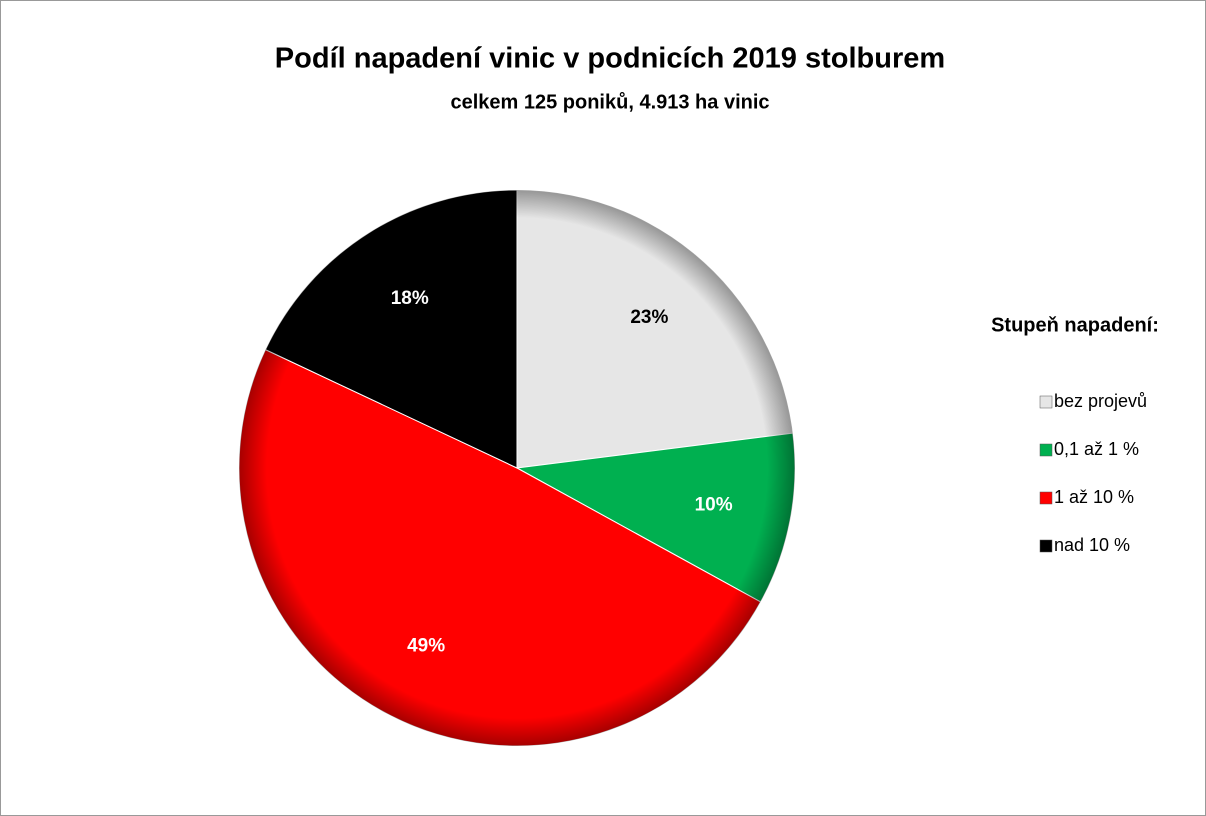 The width and height of the screenshot is (1206, 816). Describe the element at coordinates (1075, 325) in the screenshot. I see `legend-title: Stupeň napadení:` at that location.